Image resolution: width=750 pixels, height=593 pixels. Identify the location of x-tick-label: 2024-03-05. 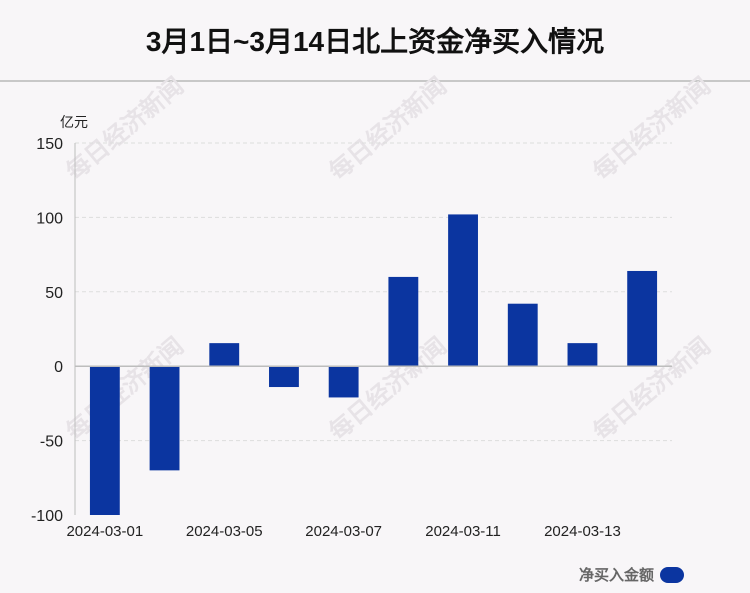
(224, 531).